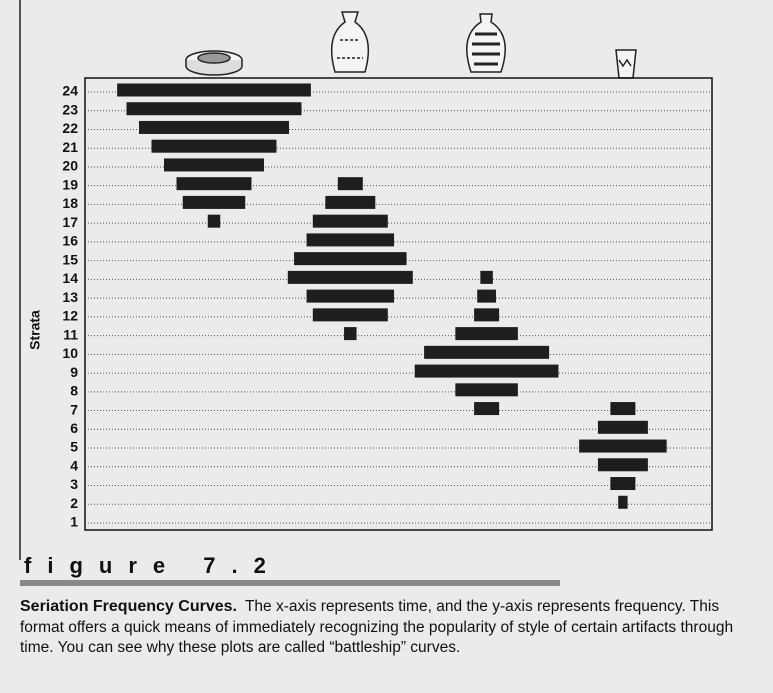 Image resolution: width=773 pixels, height=693 pixels. Describe the element at coordinates (74, 372) in the screenshot. I see `y-tick-label: 9` at that location.